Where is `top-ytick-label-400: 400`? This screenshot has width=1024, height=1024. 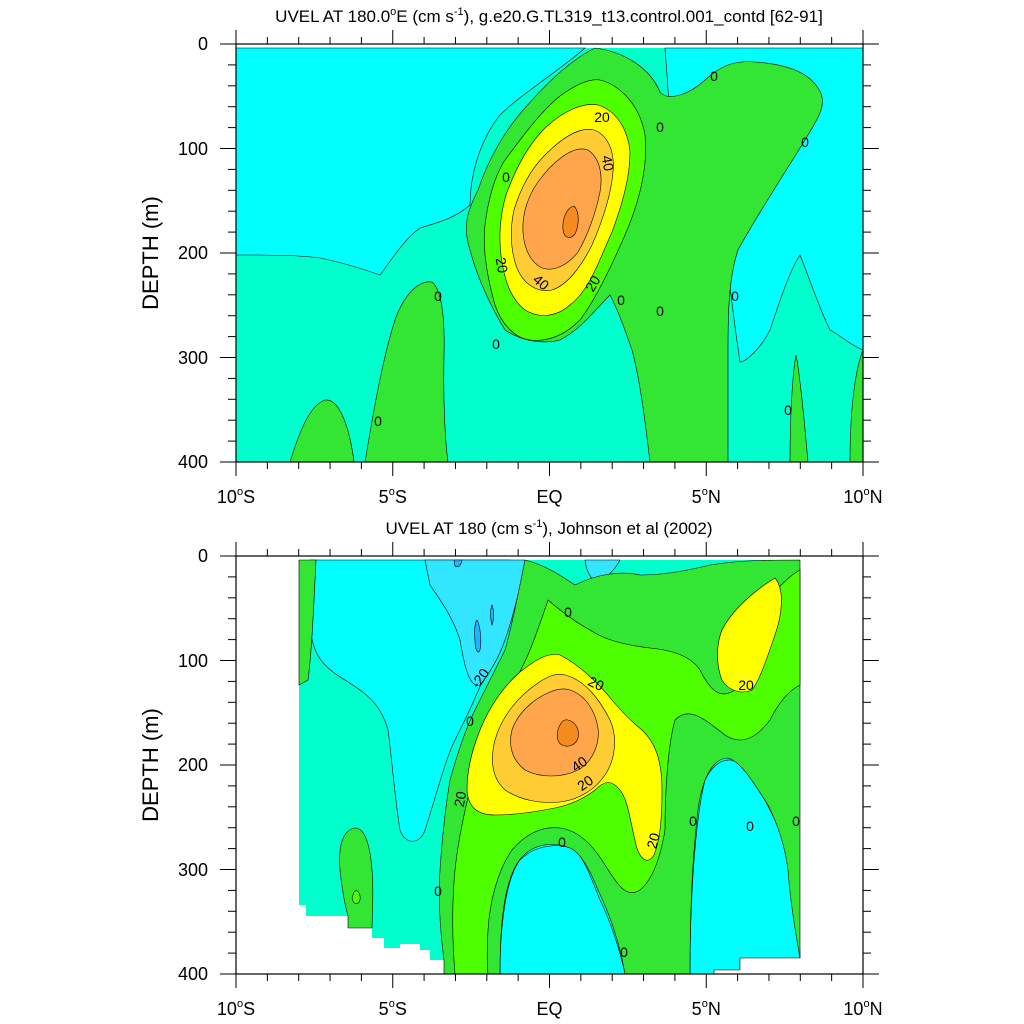 top-ytick-label-400: 400 is located at coordinates (193, 462).